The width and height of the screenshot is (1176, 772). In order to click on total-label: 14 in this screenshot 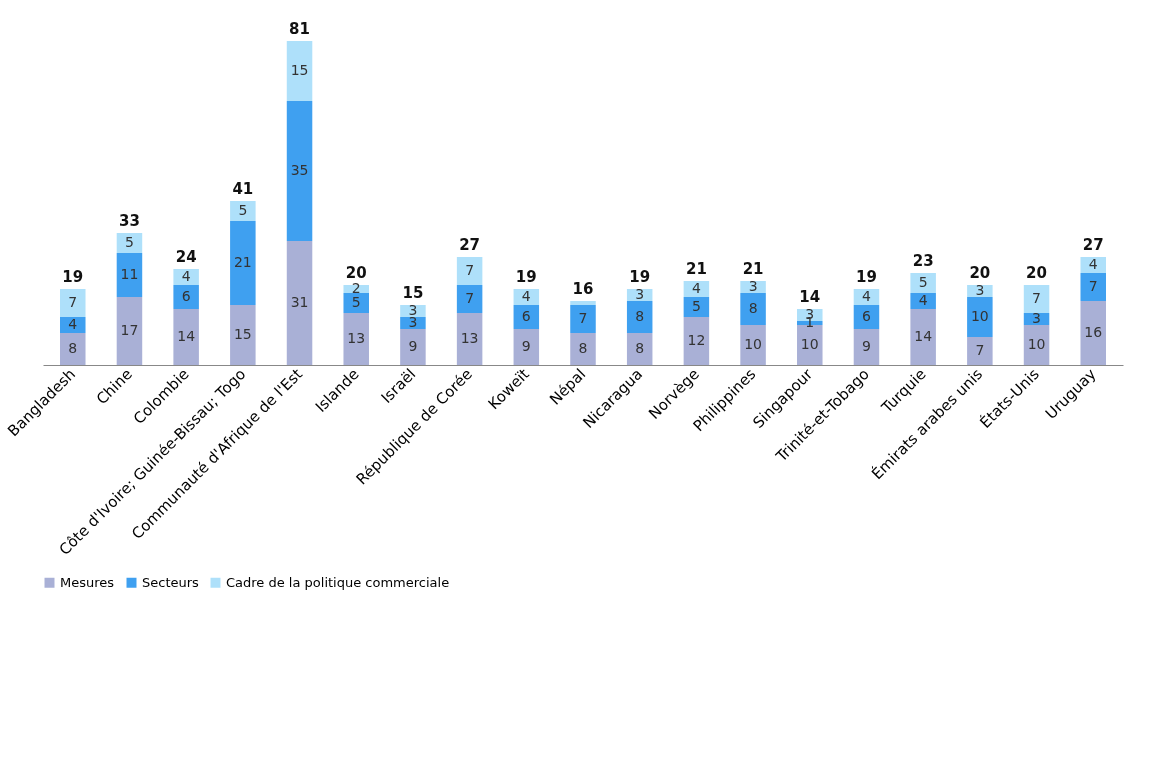, I will do `click(810, 297)`.